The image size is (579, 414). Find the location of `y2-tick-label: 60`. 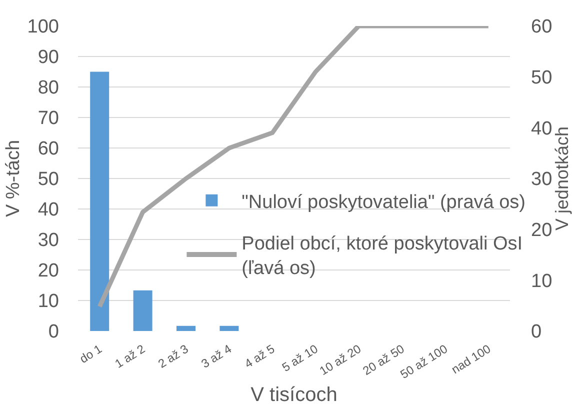

y2-tick-label: 60 is located at coordinates (541, 27).